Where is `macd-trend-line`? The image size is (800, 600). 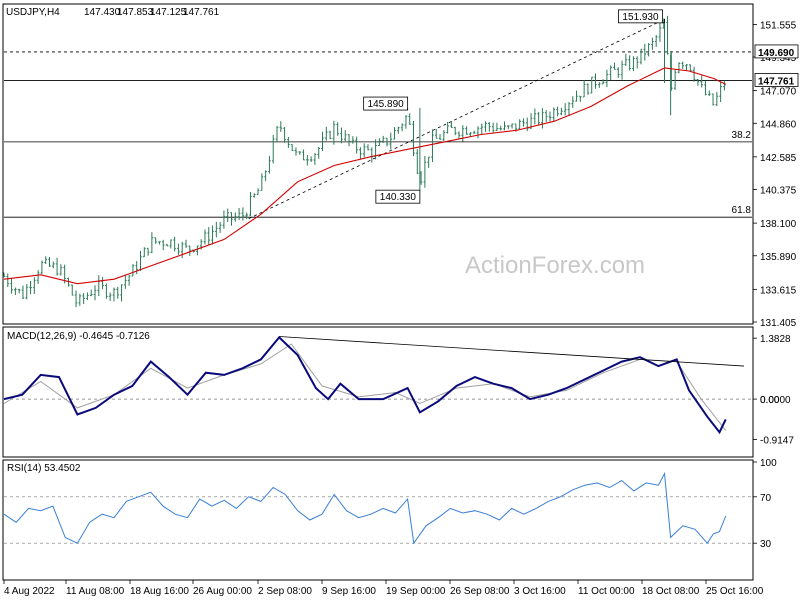 macd-trend-line is located at coordinates (512, 351).